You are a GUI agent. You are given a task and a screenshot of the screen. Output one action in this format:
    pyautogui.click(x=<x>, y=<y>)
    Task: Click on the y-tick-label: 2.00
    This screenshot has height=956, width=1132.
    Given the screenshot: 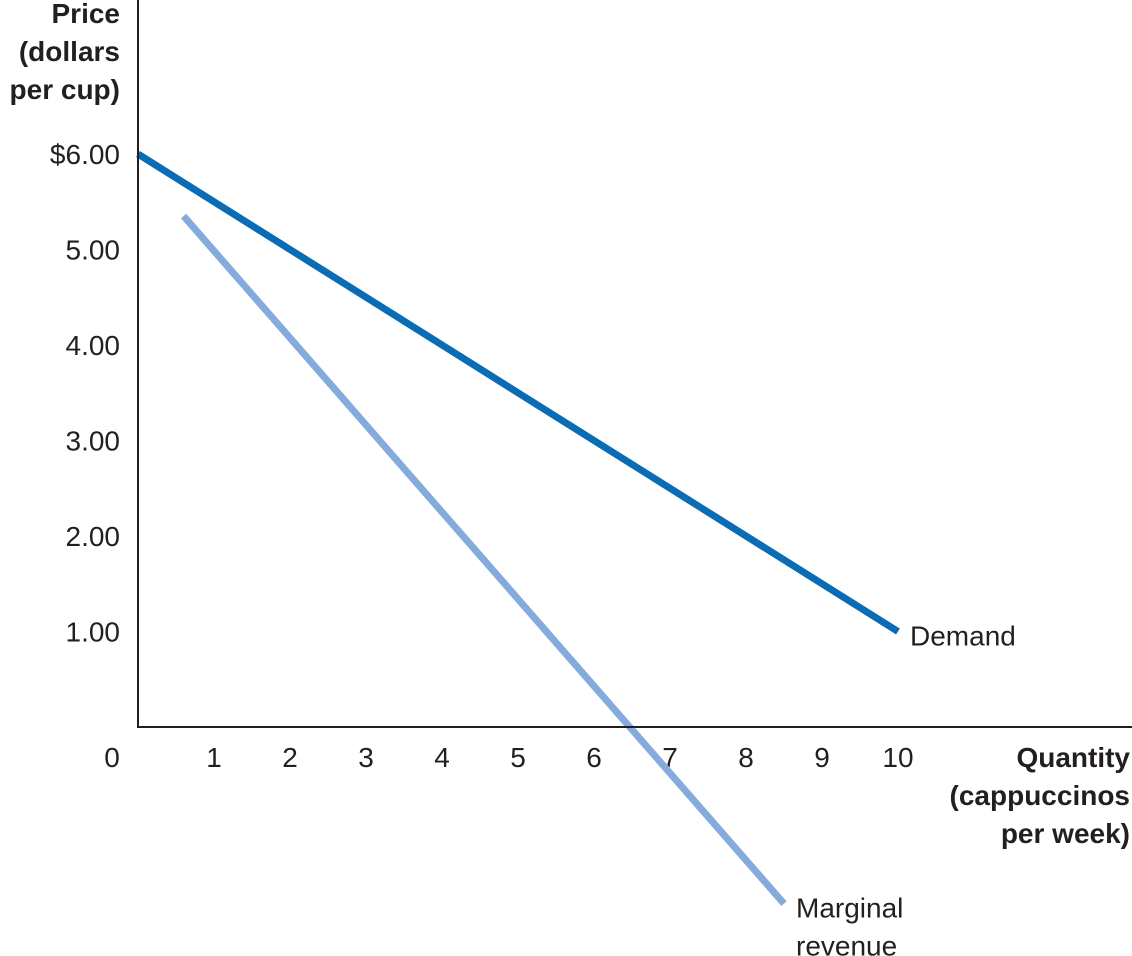 What is the action you would take?
    pyautogui.click(x=93, y=536)
    